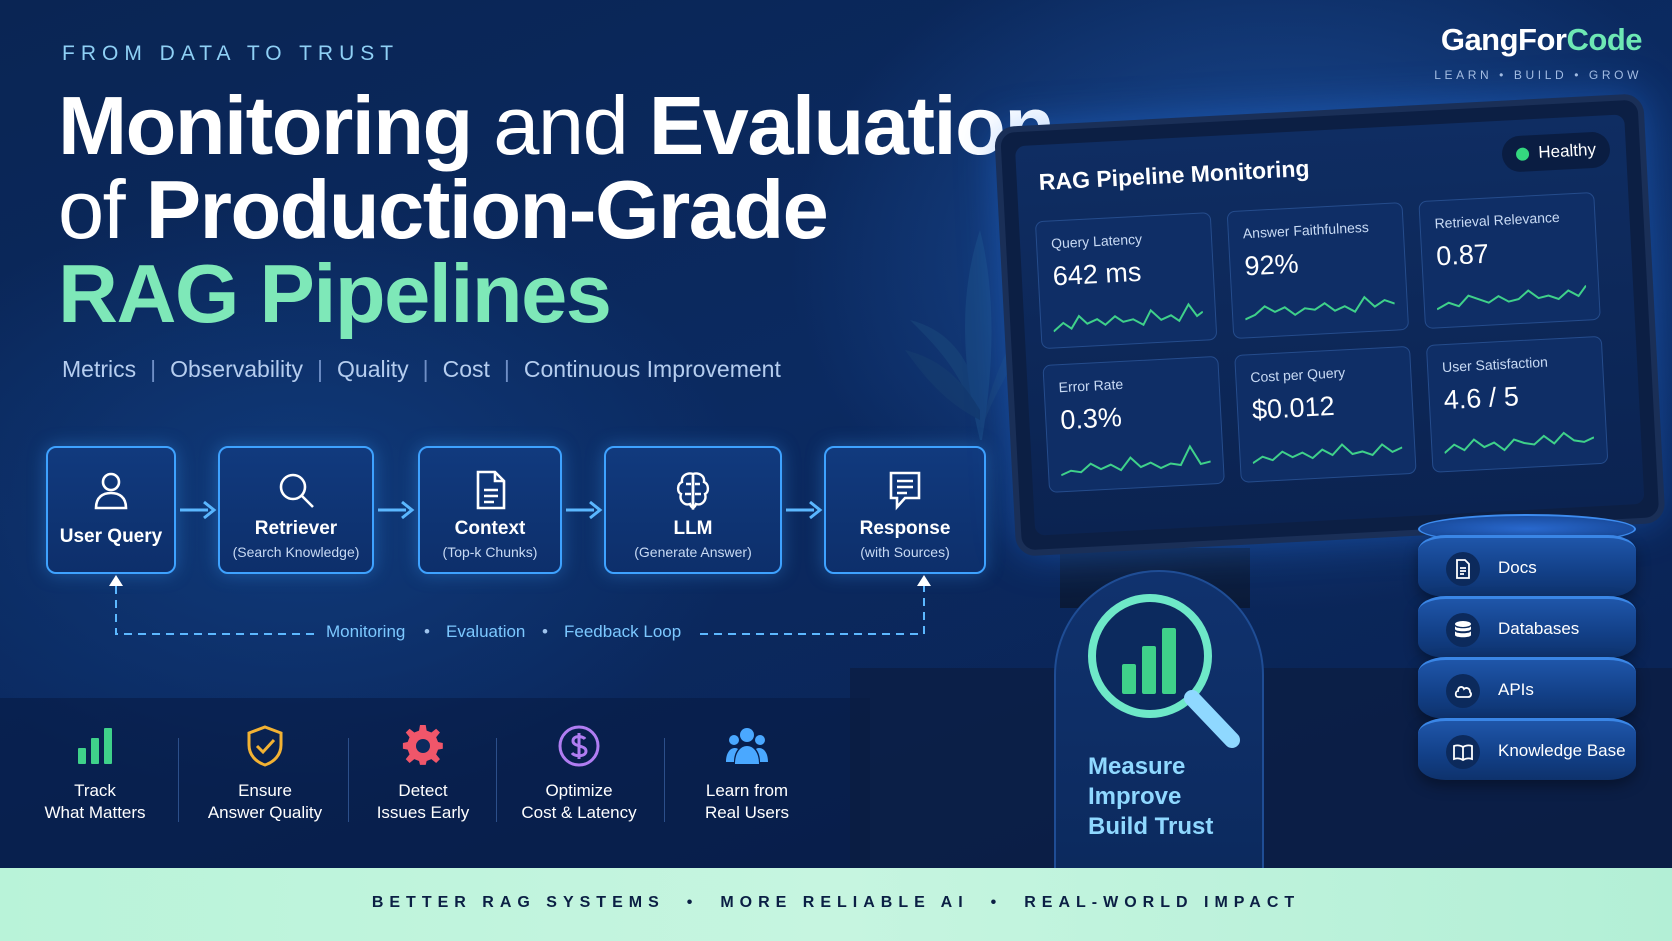 The image size is (1672, 941). What do you see at coordinates (1495, 364) in the screenshot?
I see `metric-label: User Satisfaction` at bounding box center [1495, 364].